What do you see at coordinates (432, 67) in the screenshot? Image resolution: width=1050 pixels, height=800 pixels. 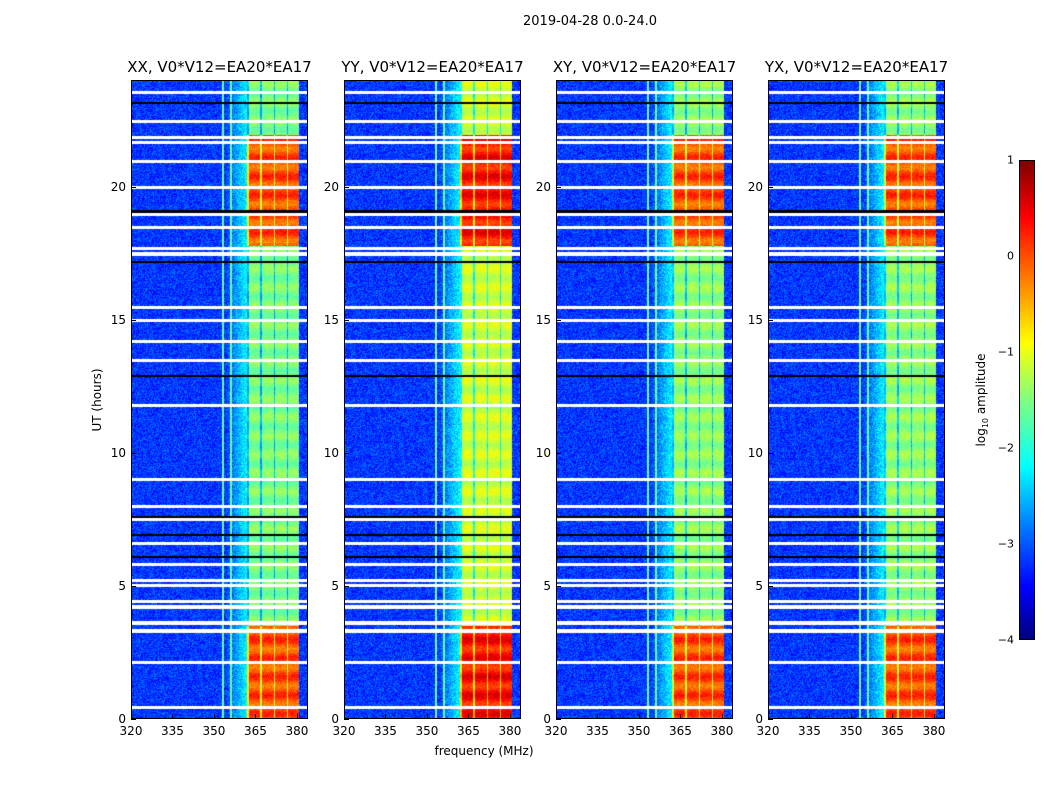 I see `panel-title: YY, V0*V12=EA20*EA17` at bounding box center [432, 67].